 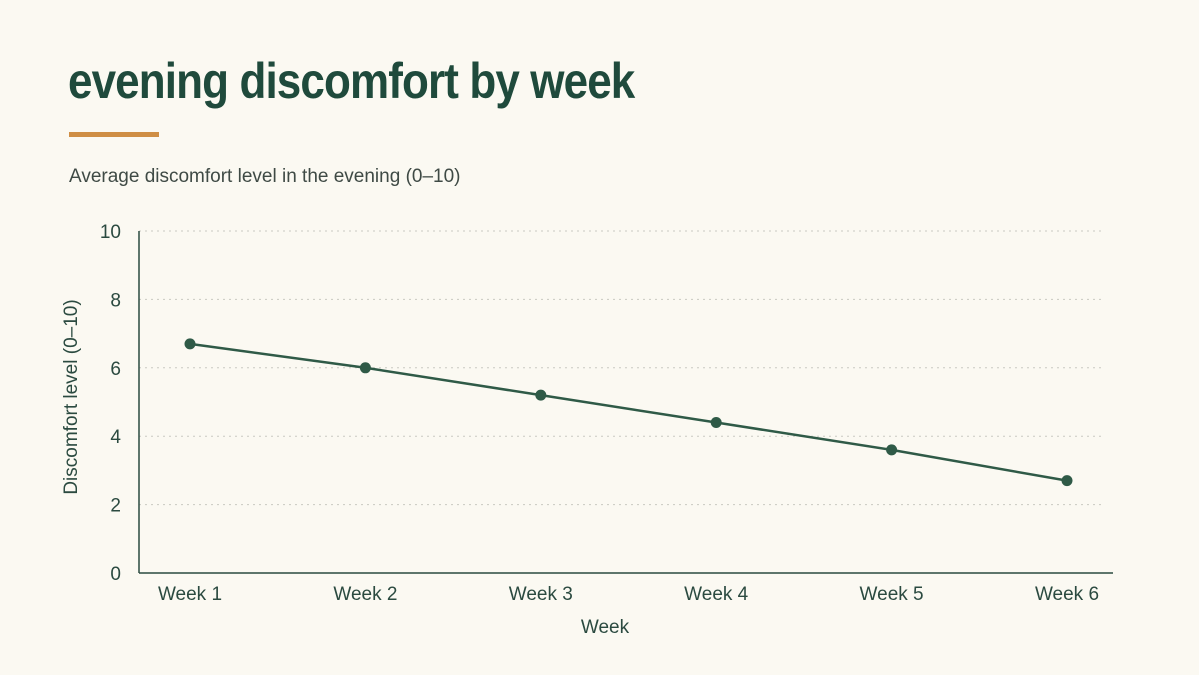 I want to click on y-tick-label: 2, so click(x=115, y=506).